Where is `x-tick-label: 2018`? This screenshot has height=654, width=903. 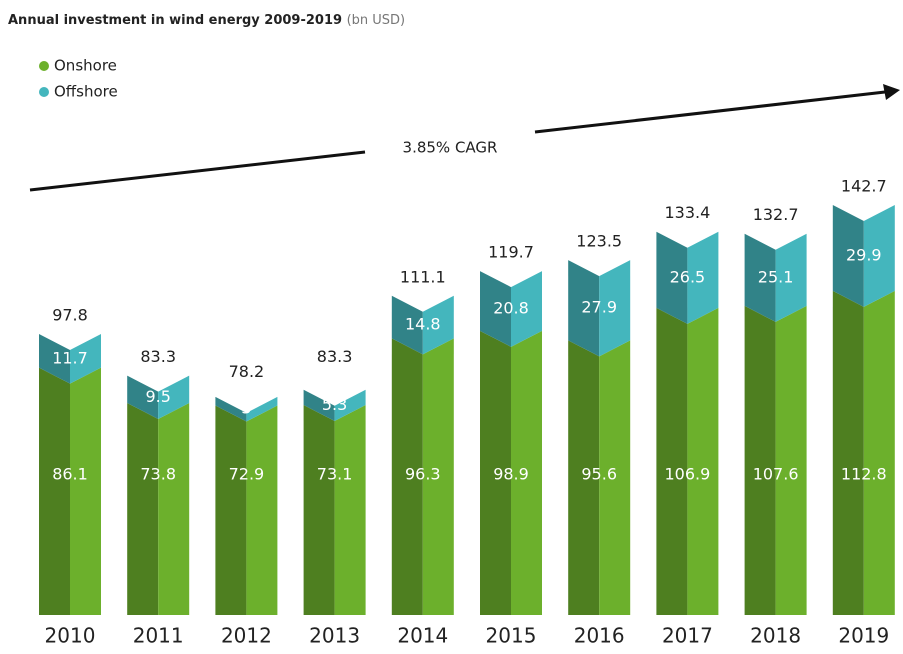 x-tick-label: 2018 is located at coordinates (775, 636).